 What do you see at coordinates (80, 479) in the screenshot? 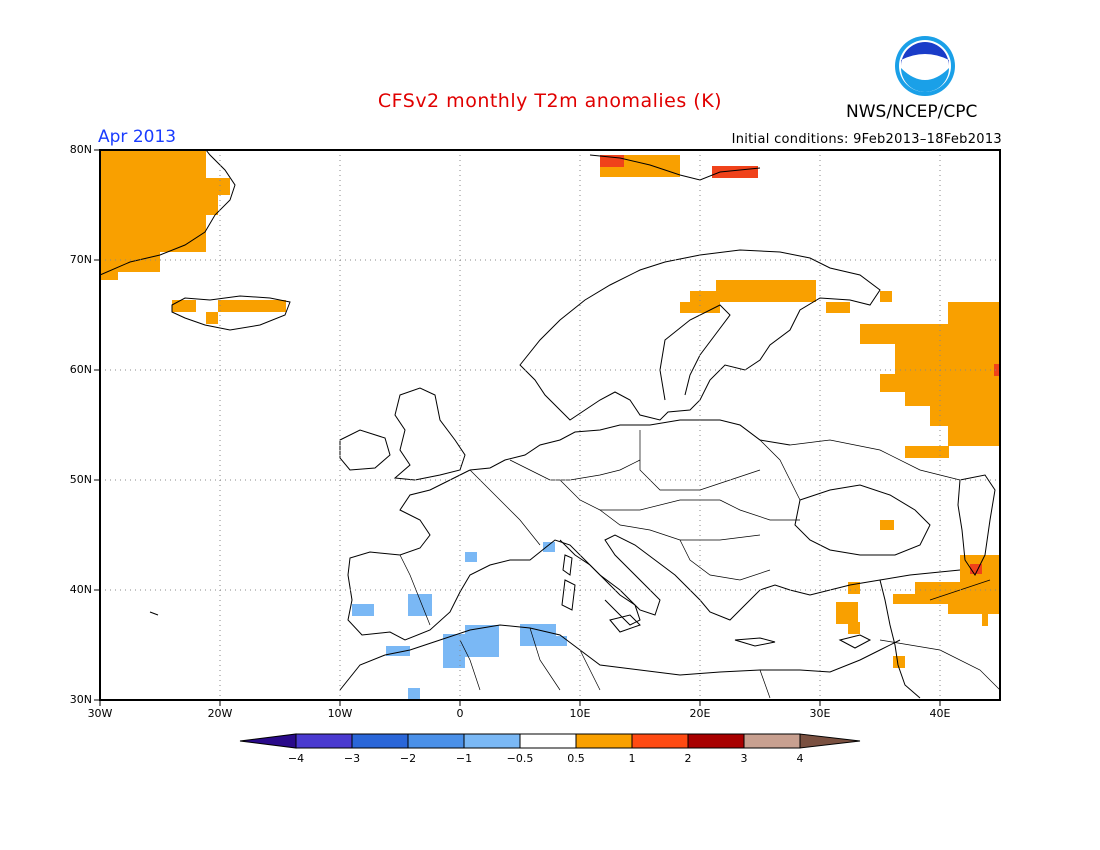
I see `lat-label-50n: 50N` at bounding box center [80, 479].